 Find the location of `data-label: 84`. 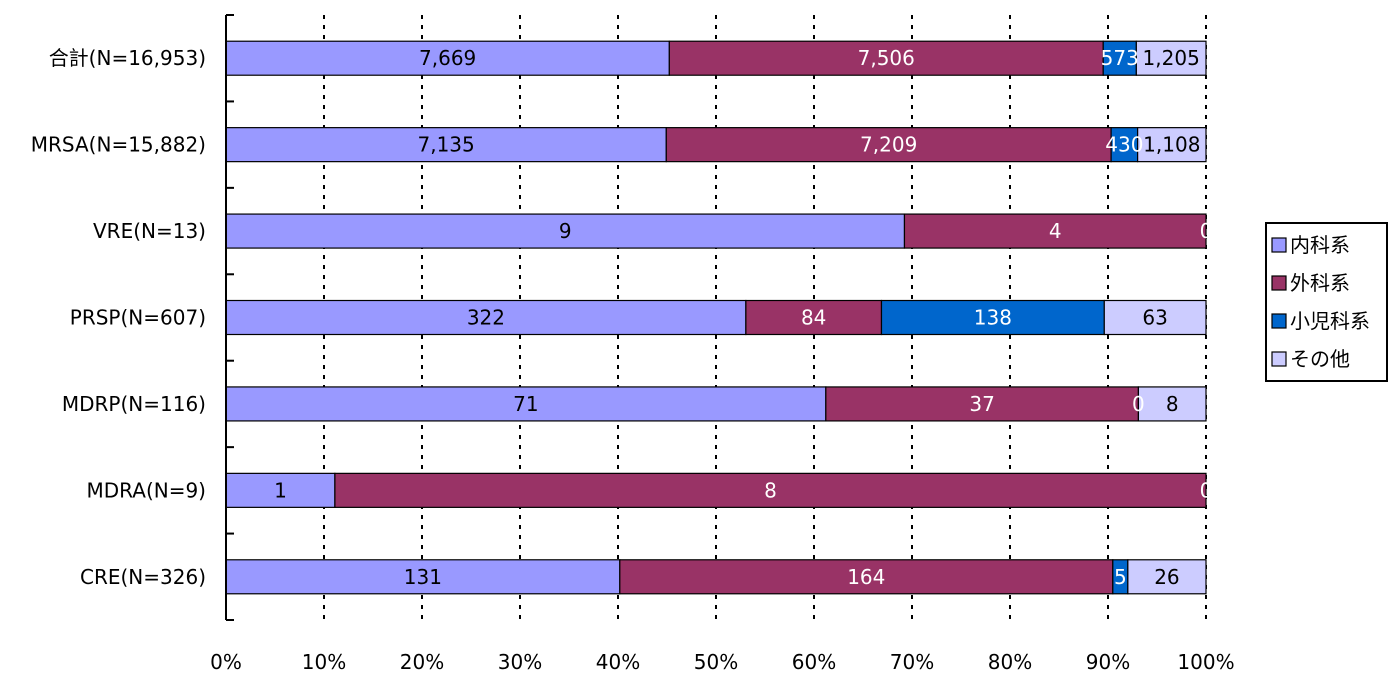

data-label: 84 is located at coordinates (813, 318).